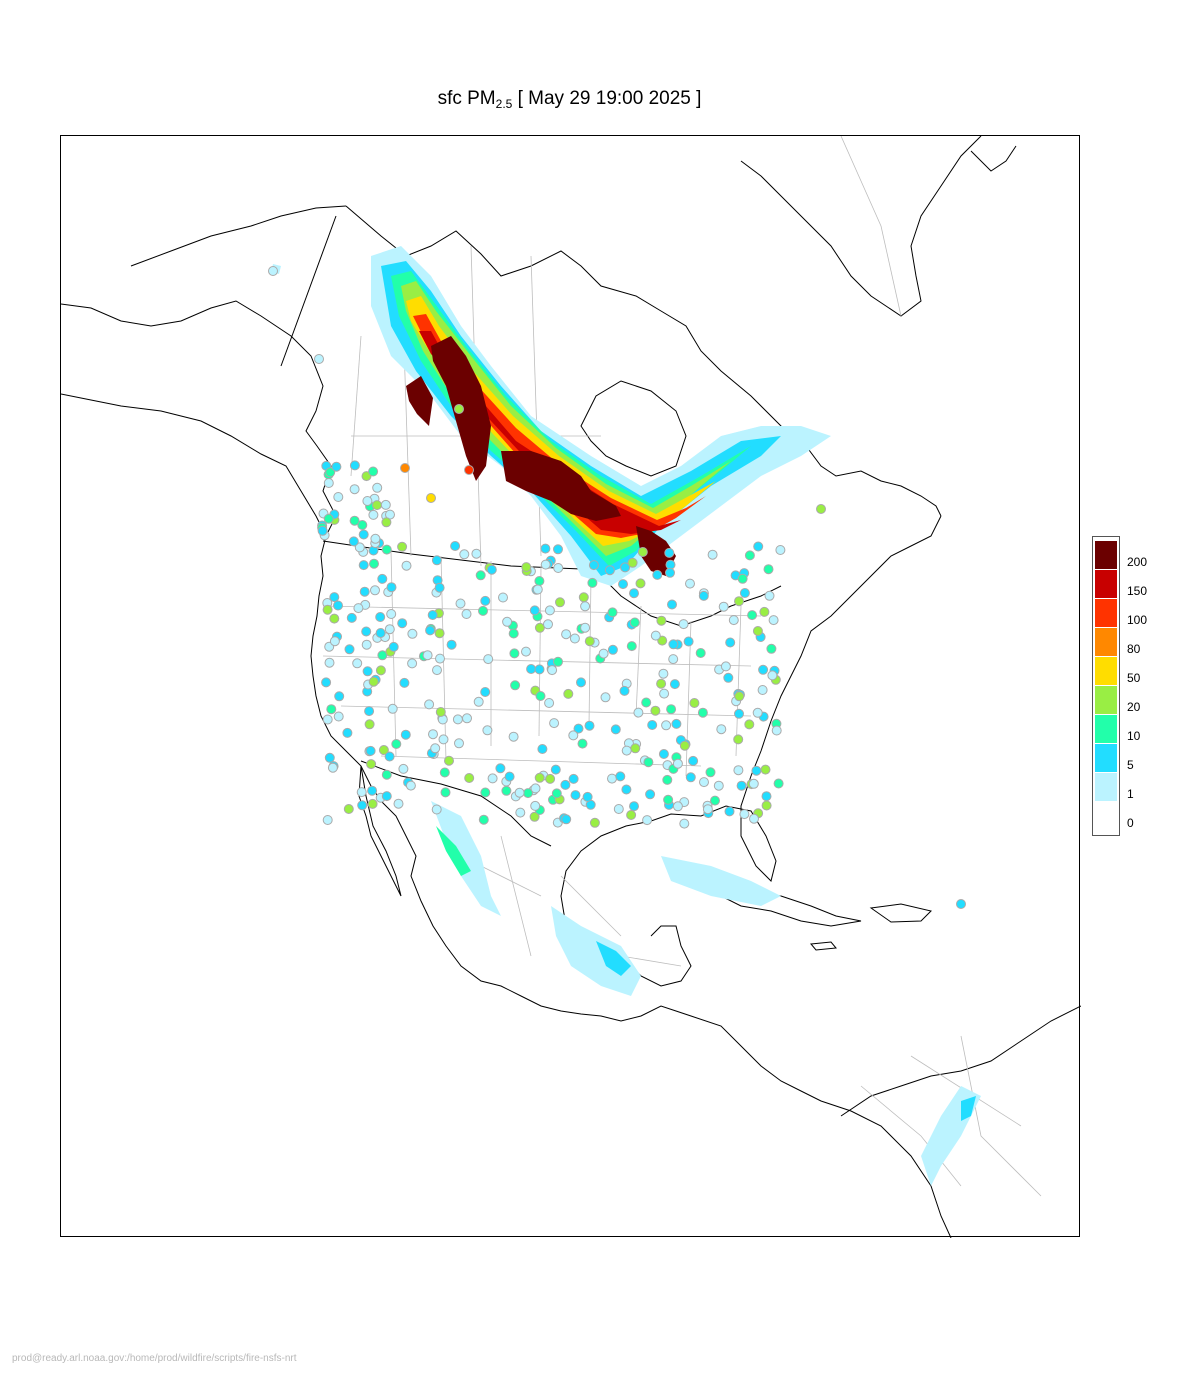  What do you see at coordinates (1130, 765) in the screenshot?
I see `legend-label-5: 5` at bounding box center [1130, 765].